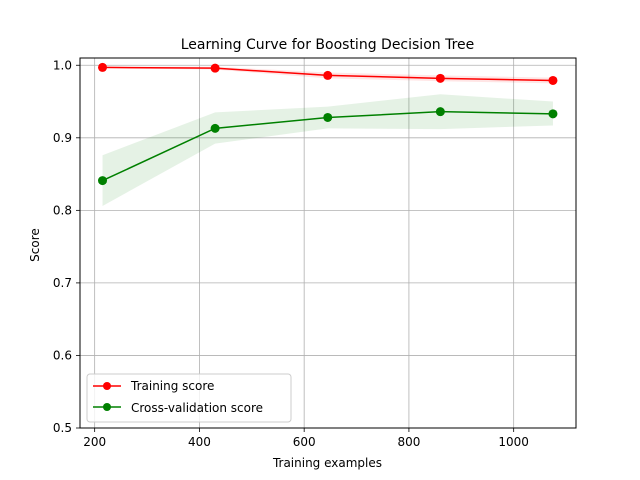 The height and width of the screenshot is (480, 640). I want to click on x-tick-label-3: 800, so click(408, 442).